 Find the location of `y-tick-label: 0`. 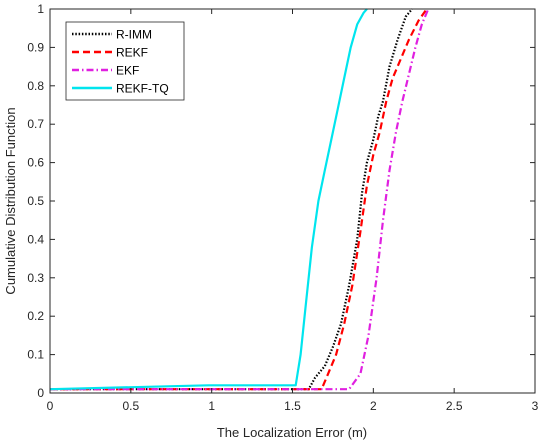

y-tick-label: 0 is located at coordinates (40, 393).